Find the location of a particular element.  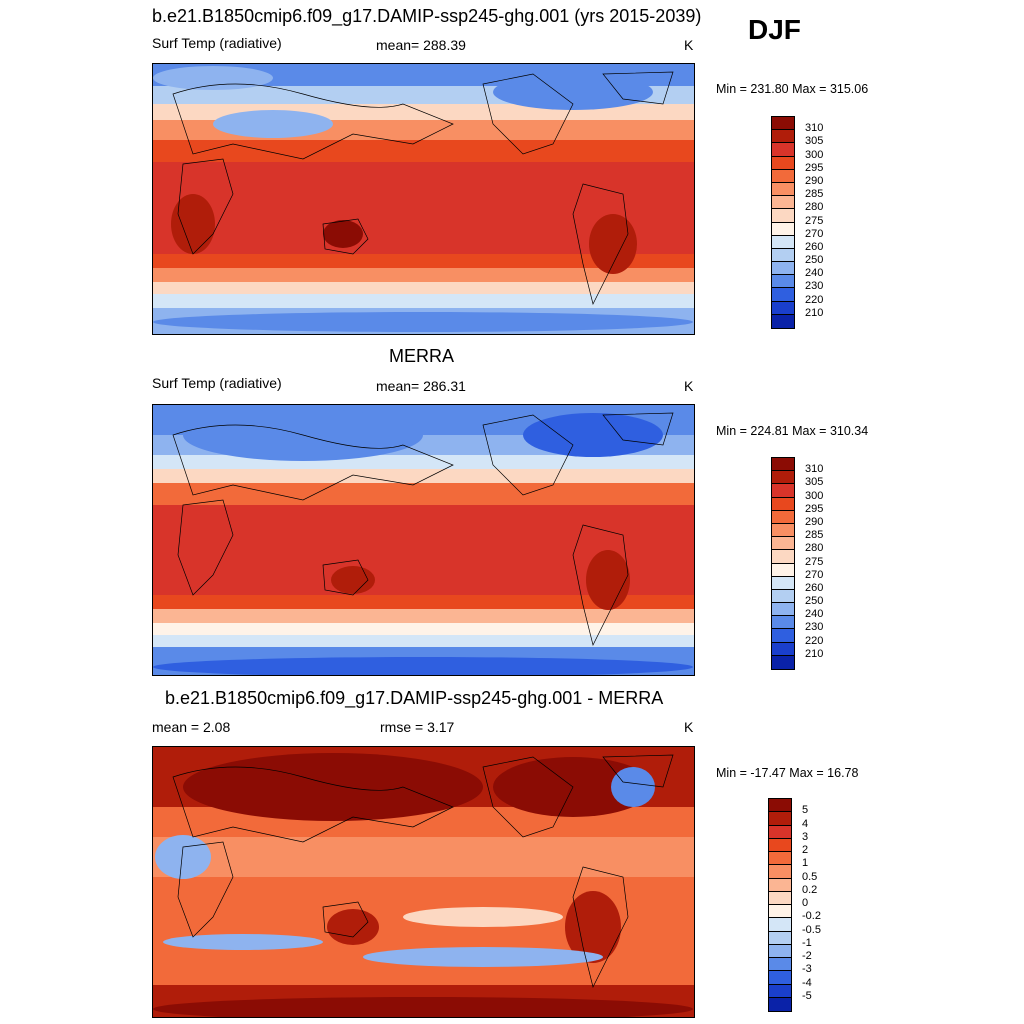

panel-2-units-label: K is located at coordinates (689, 386).